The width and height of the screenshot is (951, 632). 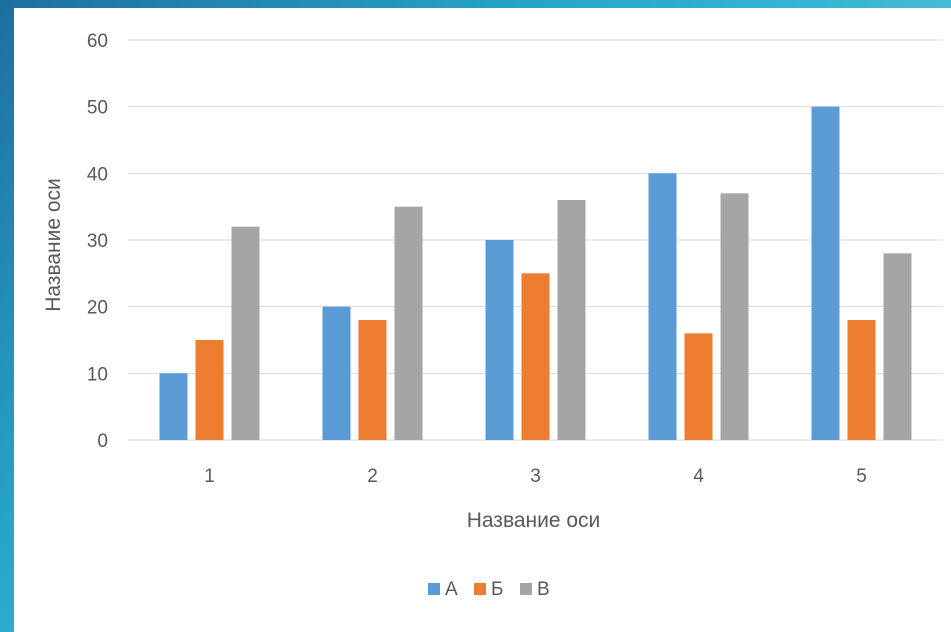 What do you see at coordinates (543, 589) in the screenshot?
I see `legend-label: В` at bounding box center [543, 589].